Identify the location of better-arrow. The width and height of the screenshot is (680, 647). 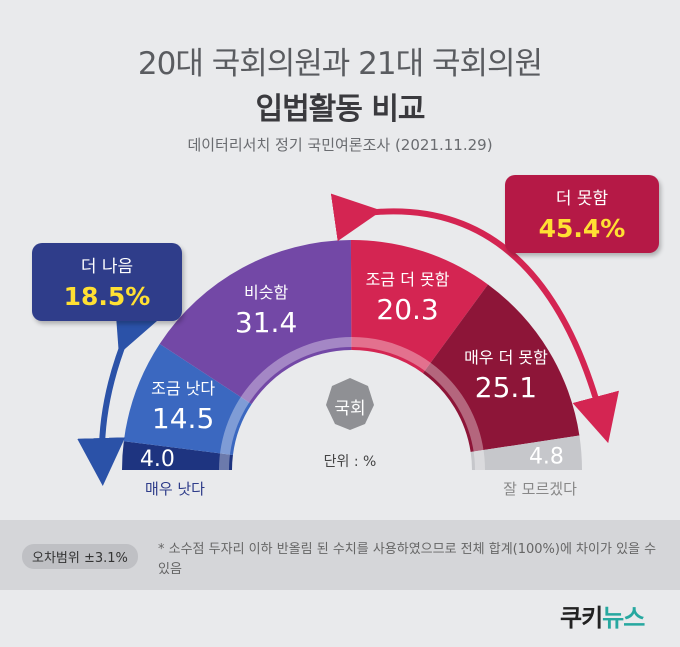
(118, 393).